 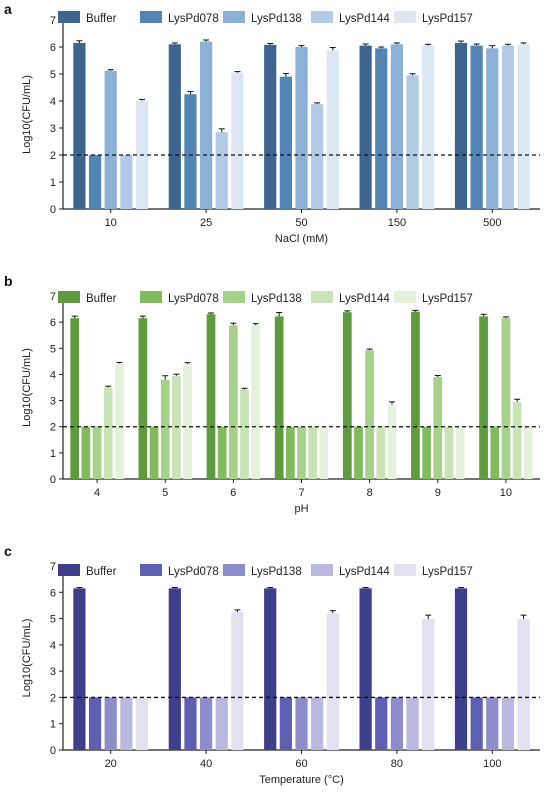 What do you see at coordinates (53, 480) in the screenshot?
I see `y-tick-label: 0` at bounding box center [53, 480].